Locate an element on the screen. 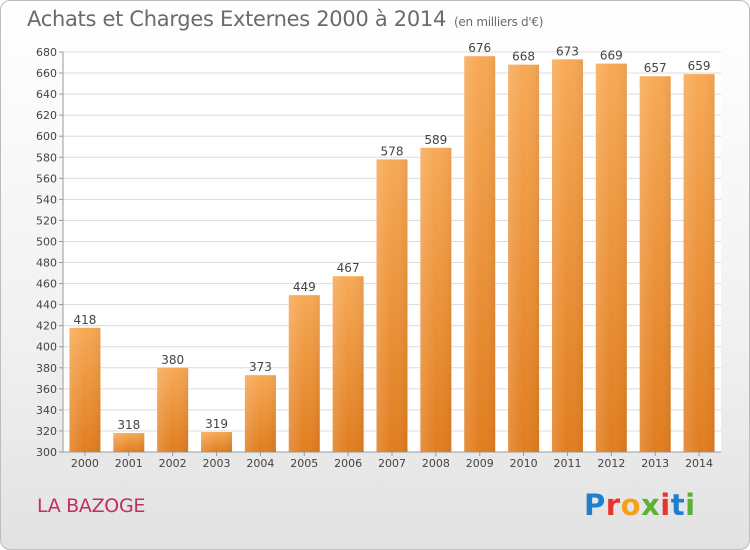 The width and height of the screenshot is (750, 550). x-tick-label: 2008 is located at coordinates (436, 463).